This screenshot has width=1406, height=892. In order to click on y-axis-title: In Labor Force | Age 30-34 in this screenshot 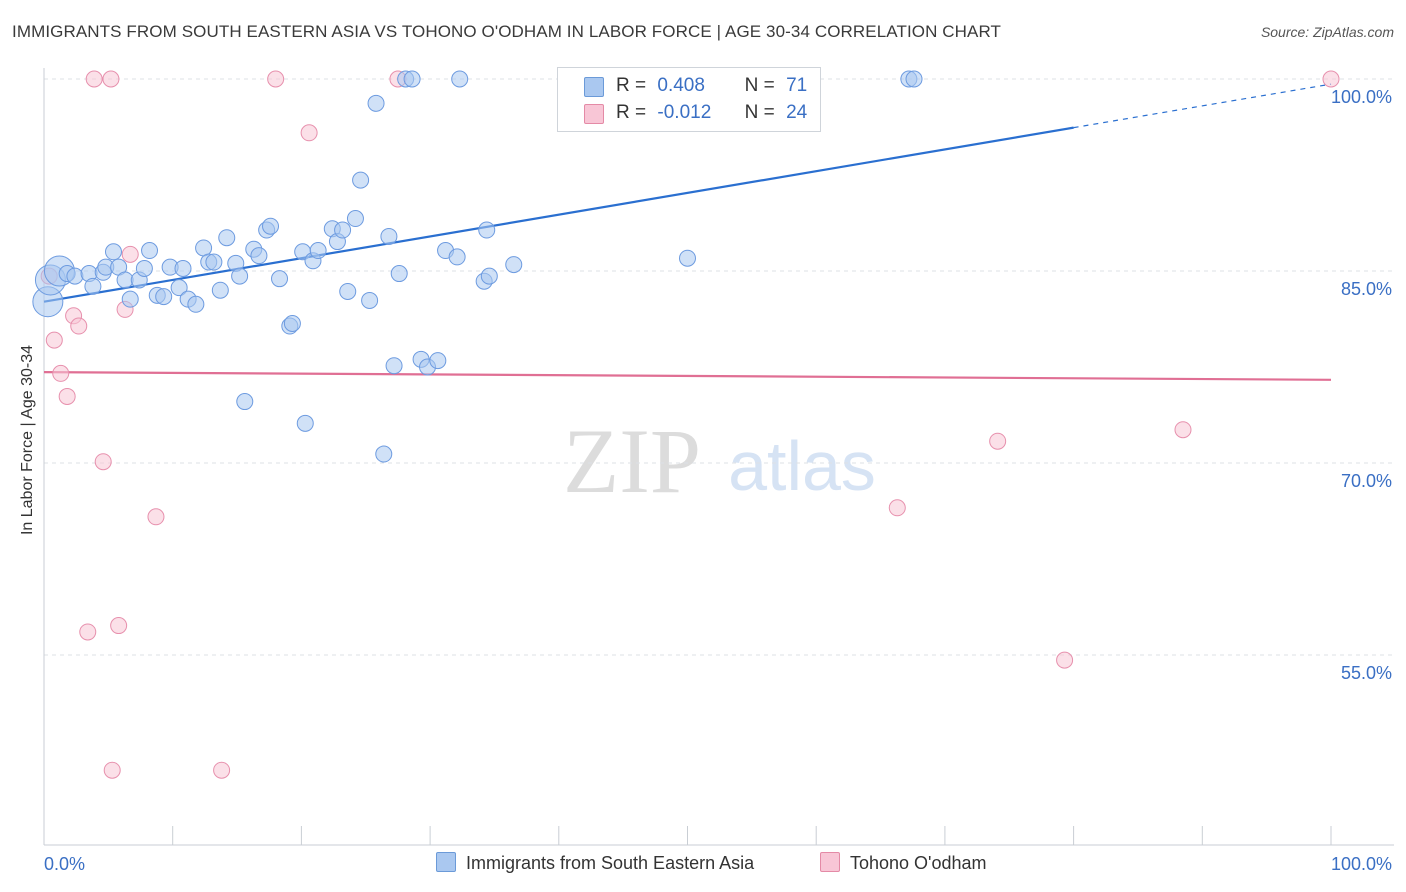, I will do `click(27, 440)`.